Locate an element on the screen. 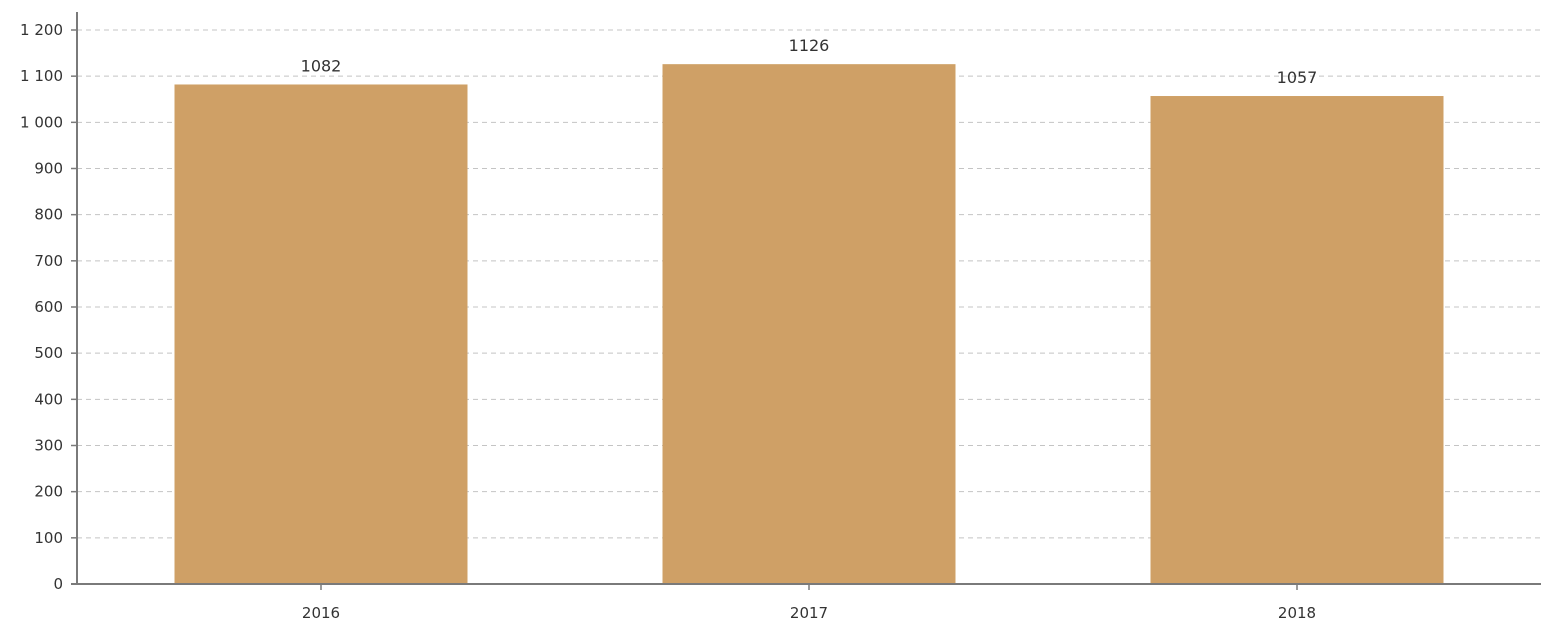  y-tick-label: 200 is located at coordinates (48, 492).